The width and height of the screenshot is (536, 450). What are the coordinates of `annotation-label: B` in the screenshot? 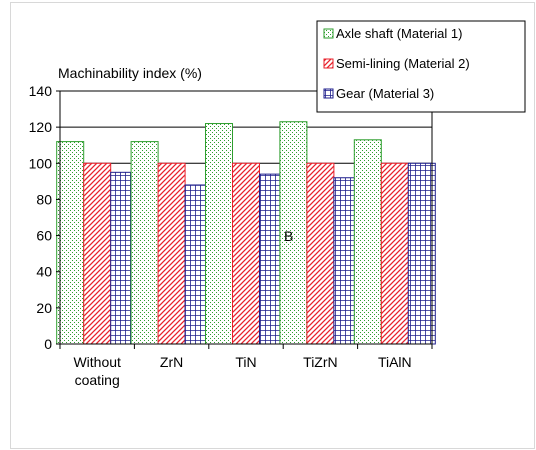 It's located at (288, 236).